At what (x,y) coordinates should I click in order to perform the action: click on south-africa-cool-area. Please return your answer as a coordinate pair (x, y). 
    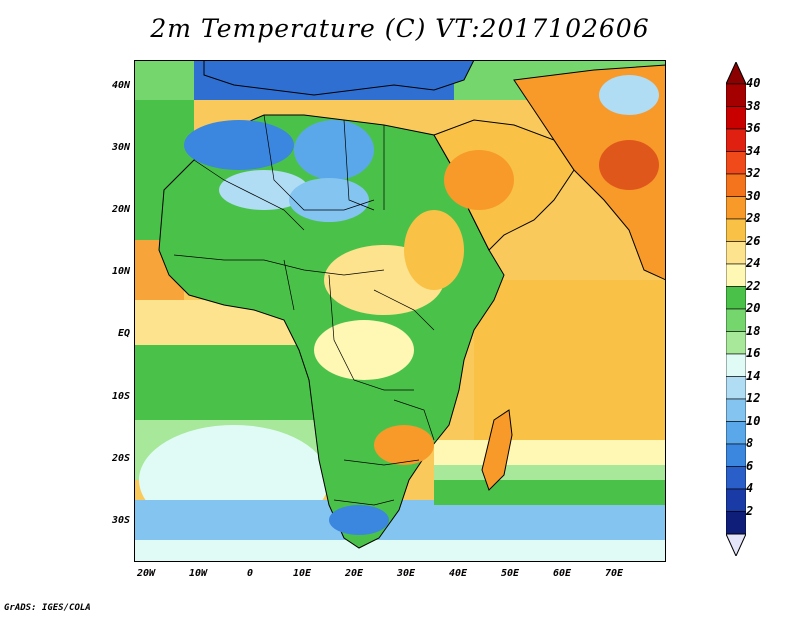
    Looking at the image, I should click on (359, 520).